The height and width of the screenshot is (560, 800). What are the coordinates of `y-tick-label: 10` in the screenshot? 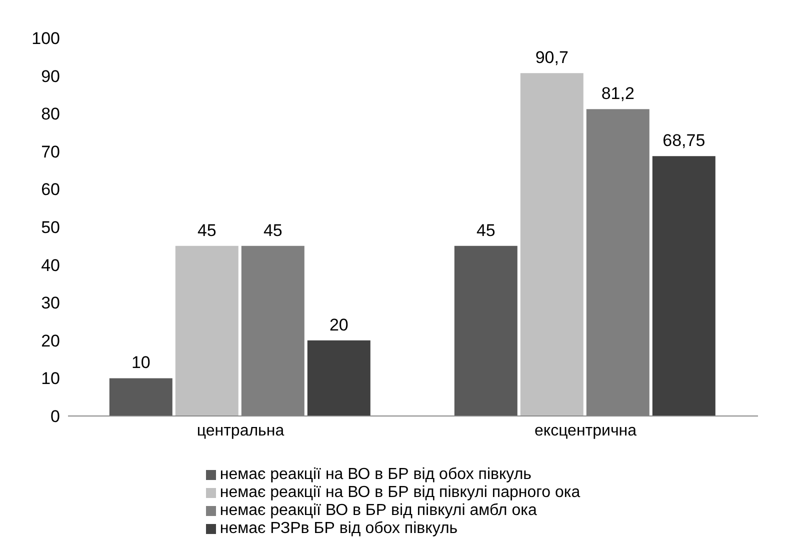 It's located at (50, 378).